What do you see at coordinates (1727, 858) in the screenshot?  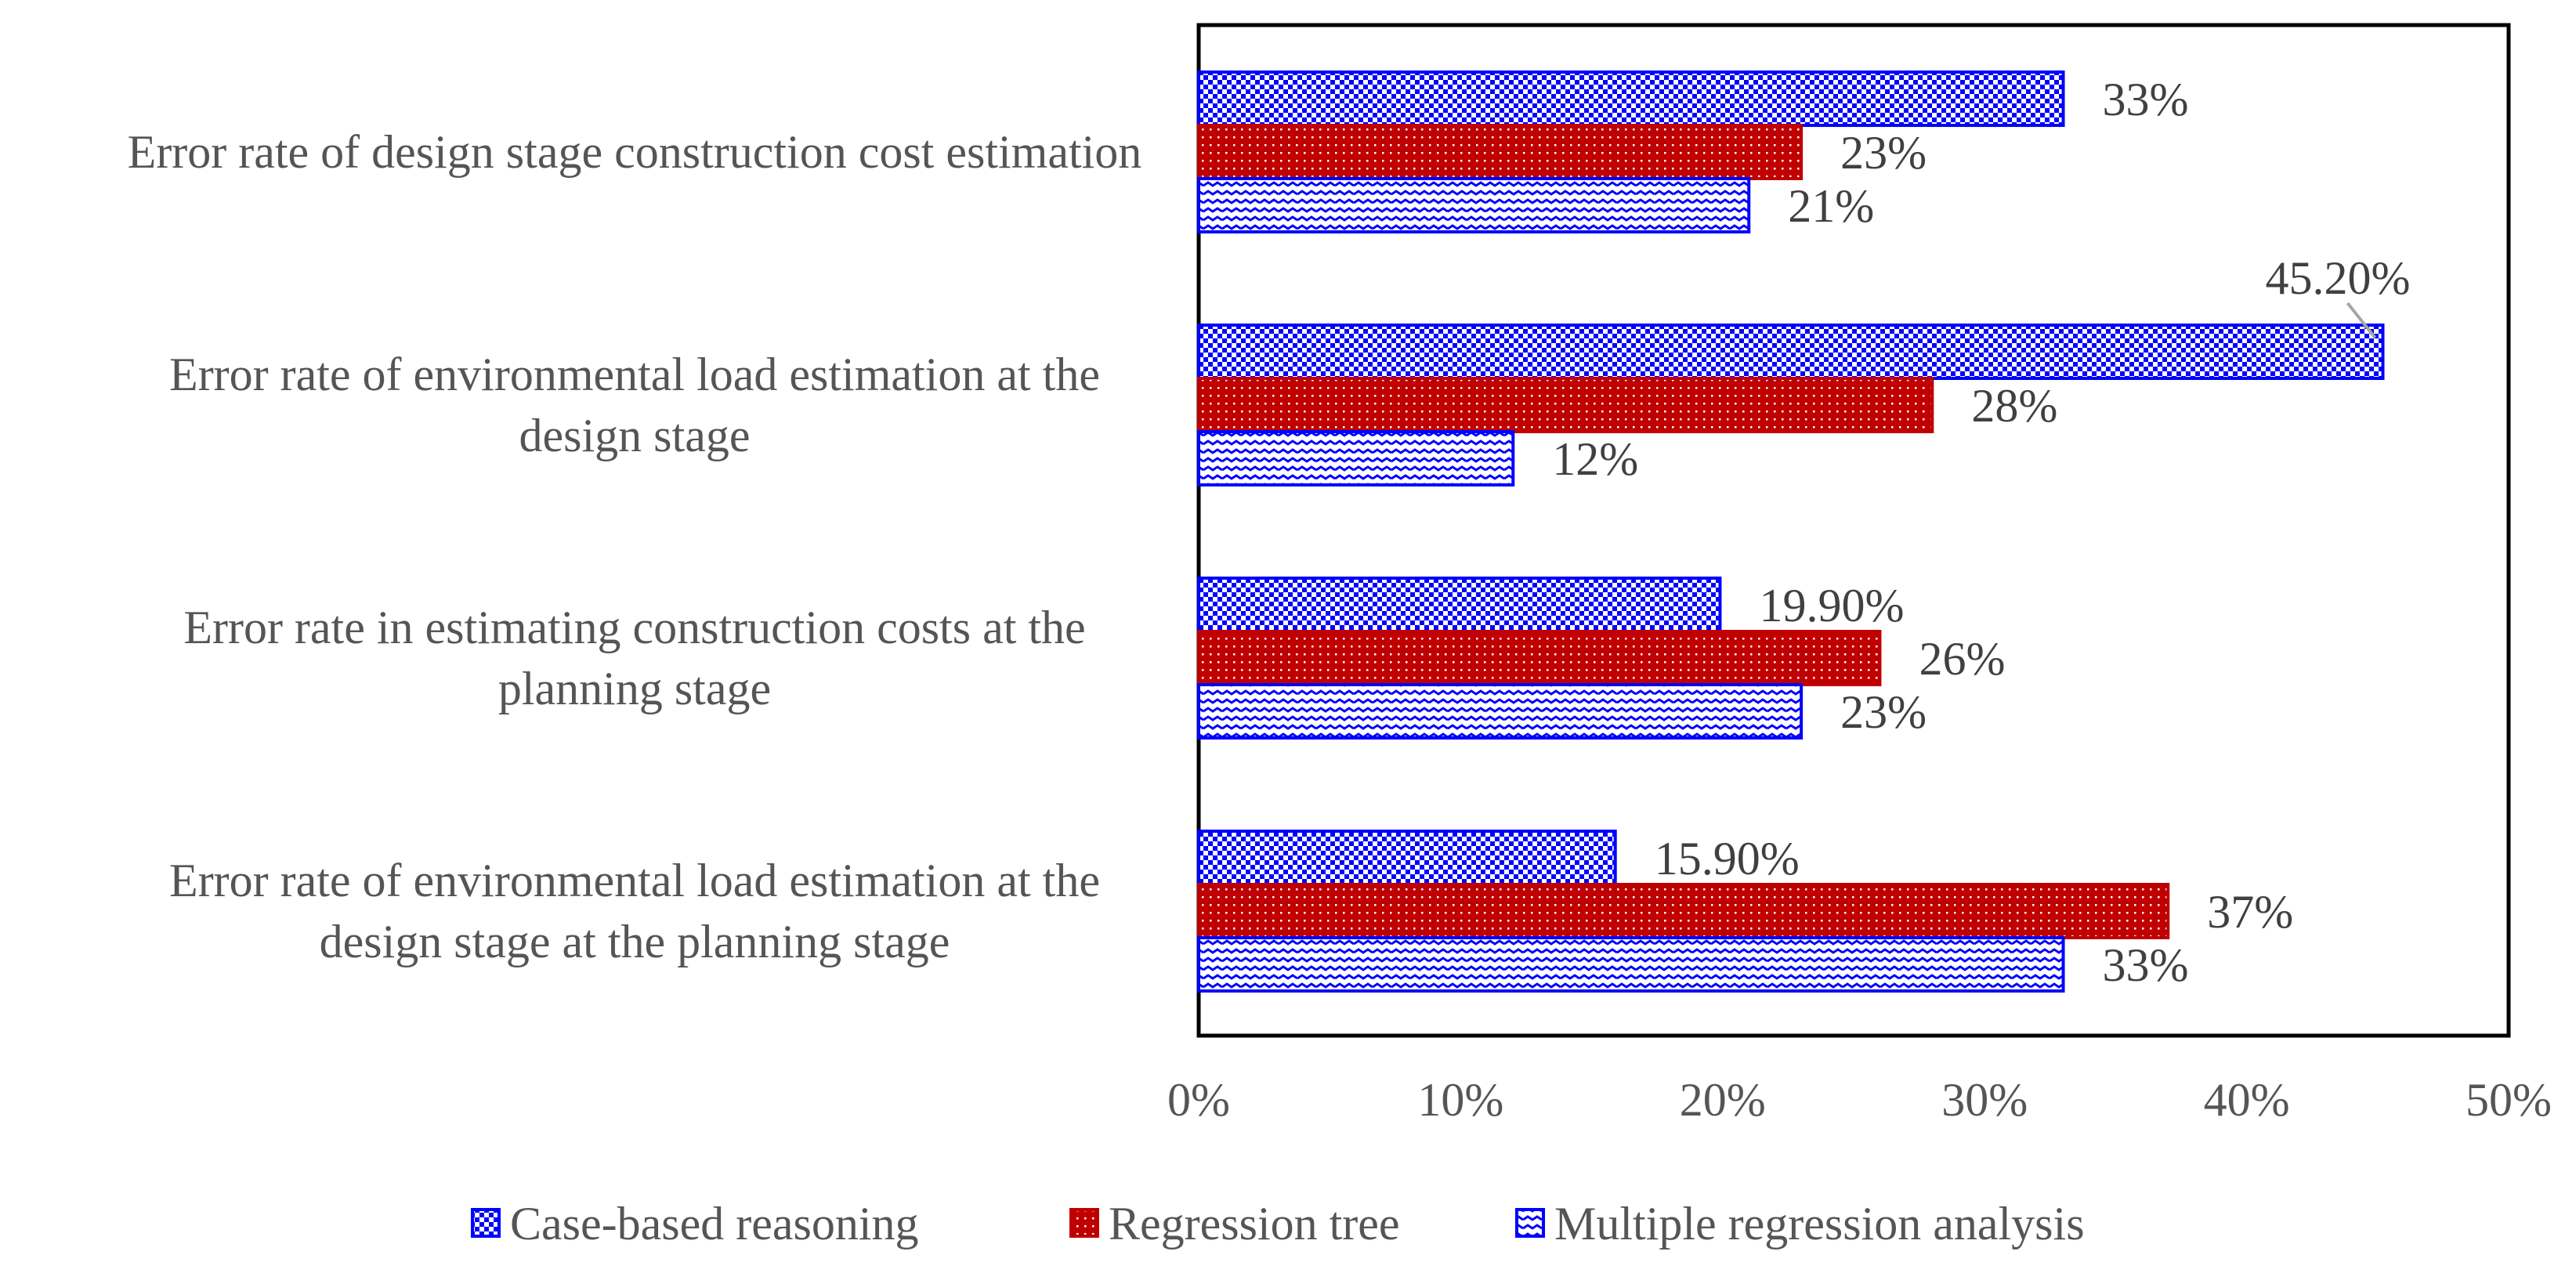 I see `data-label-case-based-reasoning-4: 15.90%` at bounding box center [1727, 858].